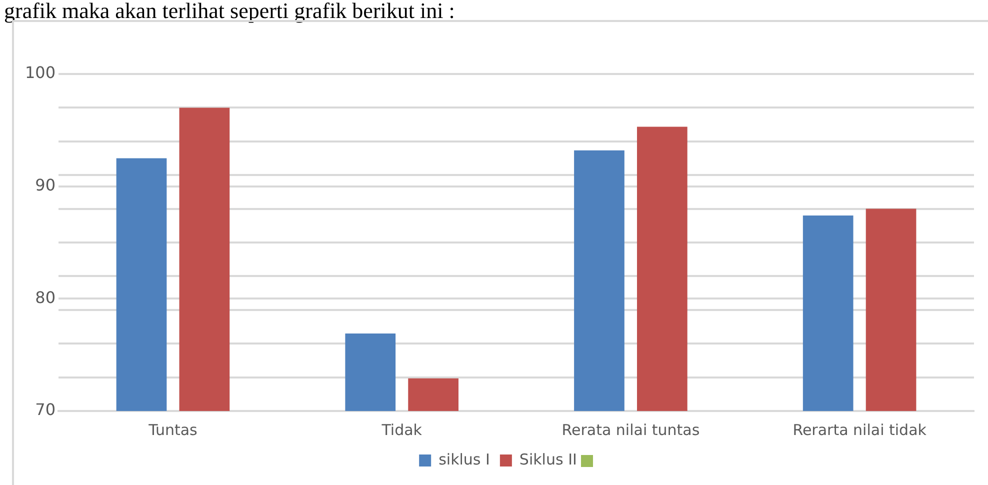  I want to click on y-tick-label: 100, so click(40, 72).